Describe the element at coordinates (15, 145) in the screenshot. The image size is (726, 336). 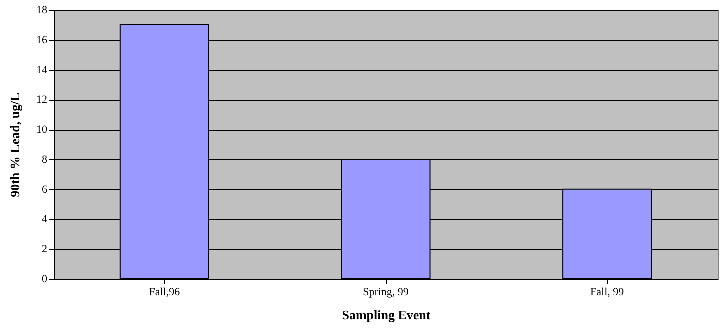
I see `y-axis-title: 90th % Lead, ug/L` at that location.